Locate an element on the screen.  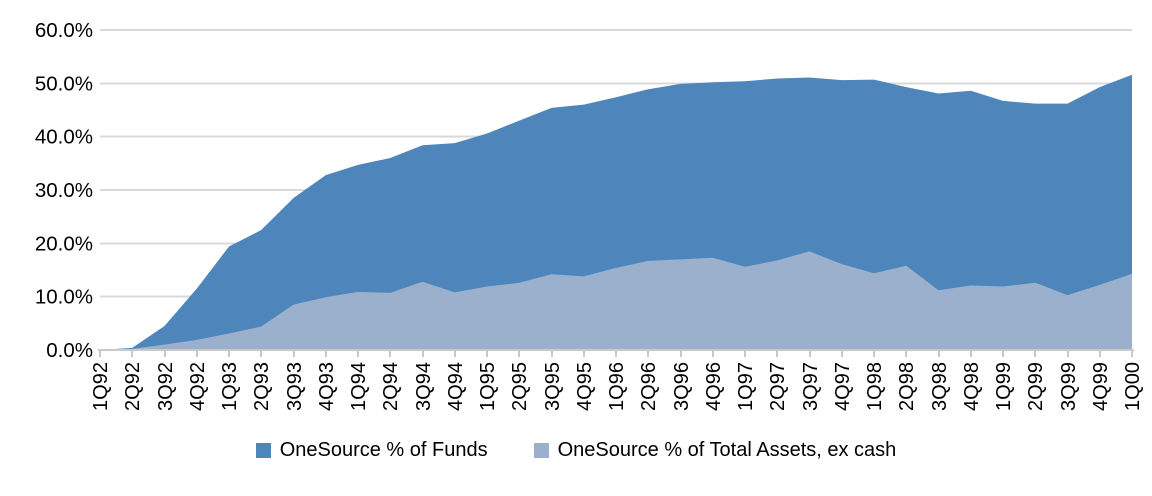
x-tick-label: 1Q93 is located at coordinates (230, 386).